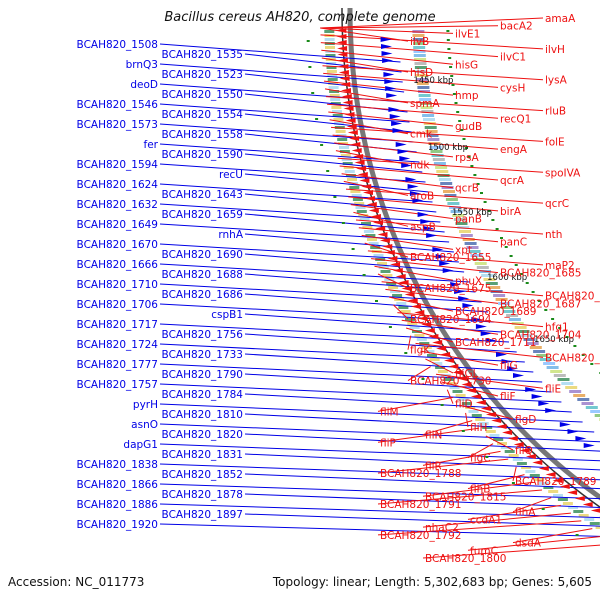  What do you see at coordinates (450, 258) in the screenshot?
I see `gene-label-reverse: BCAH820_1655` at bounding box center [450, 258].